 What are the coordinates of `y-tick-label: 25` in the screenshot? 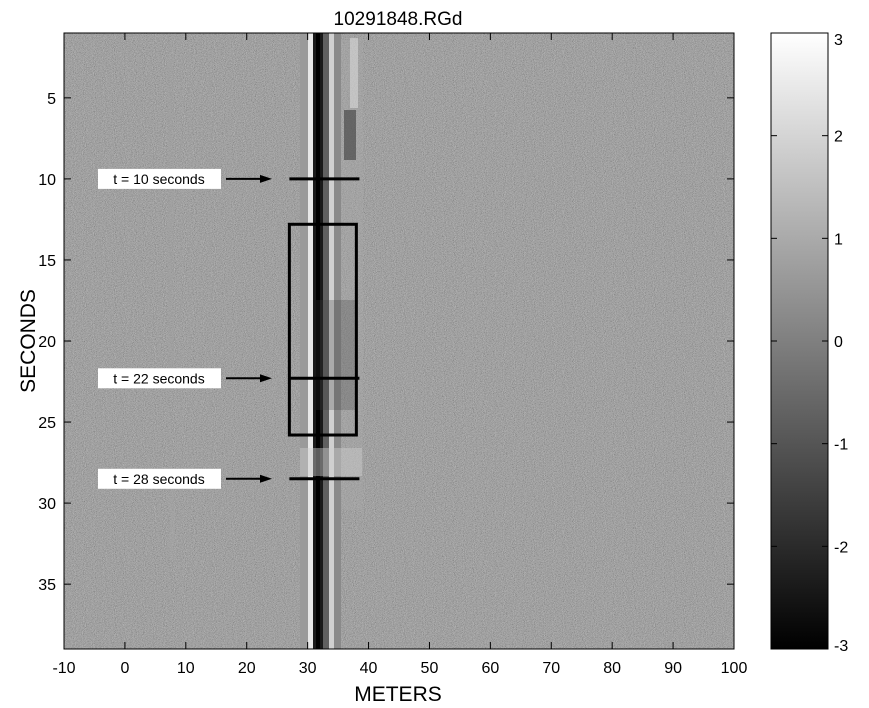 It's located at (47, 423).